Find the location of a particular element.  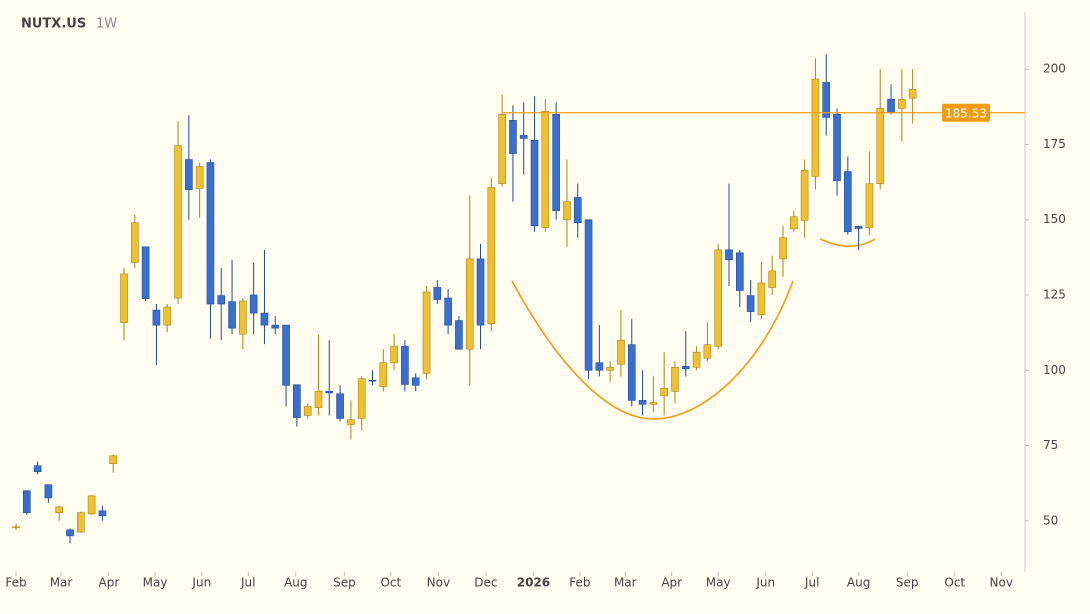

x-tick-label: Jul is located at coordinates (811, 583).